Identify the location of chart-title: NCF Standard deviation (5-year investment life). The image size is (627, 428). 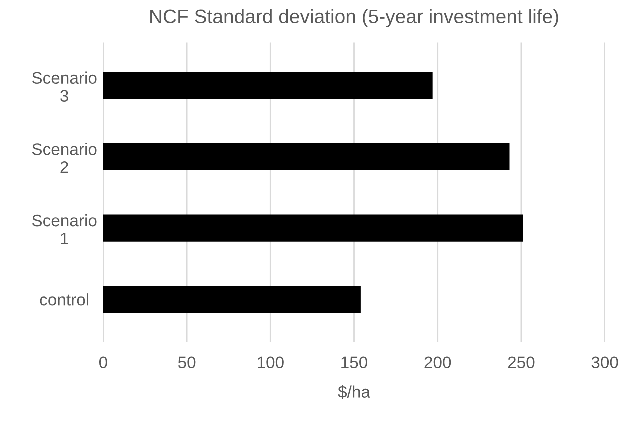
(354, 18).